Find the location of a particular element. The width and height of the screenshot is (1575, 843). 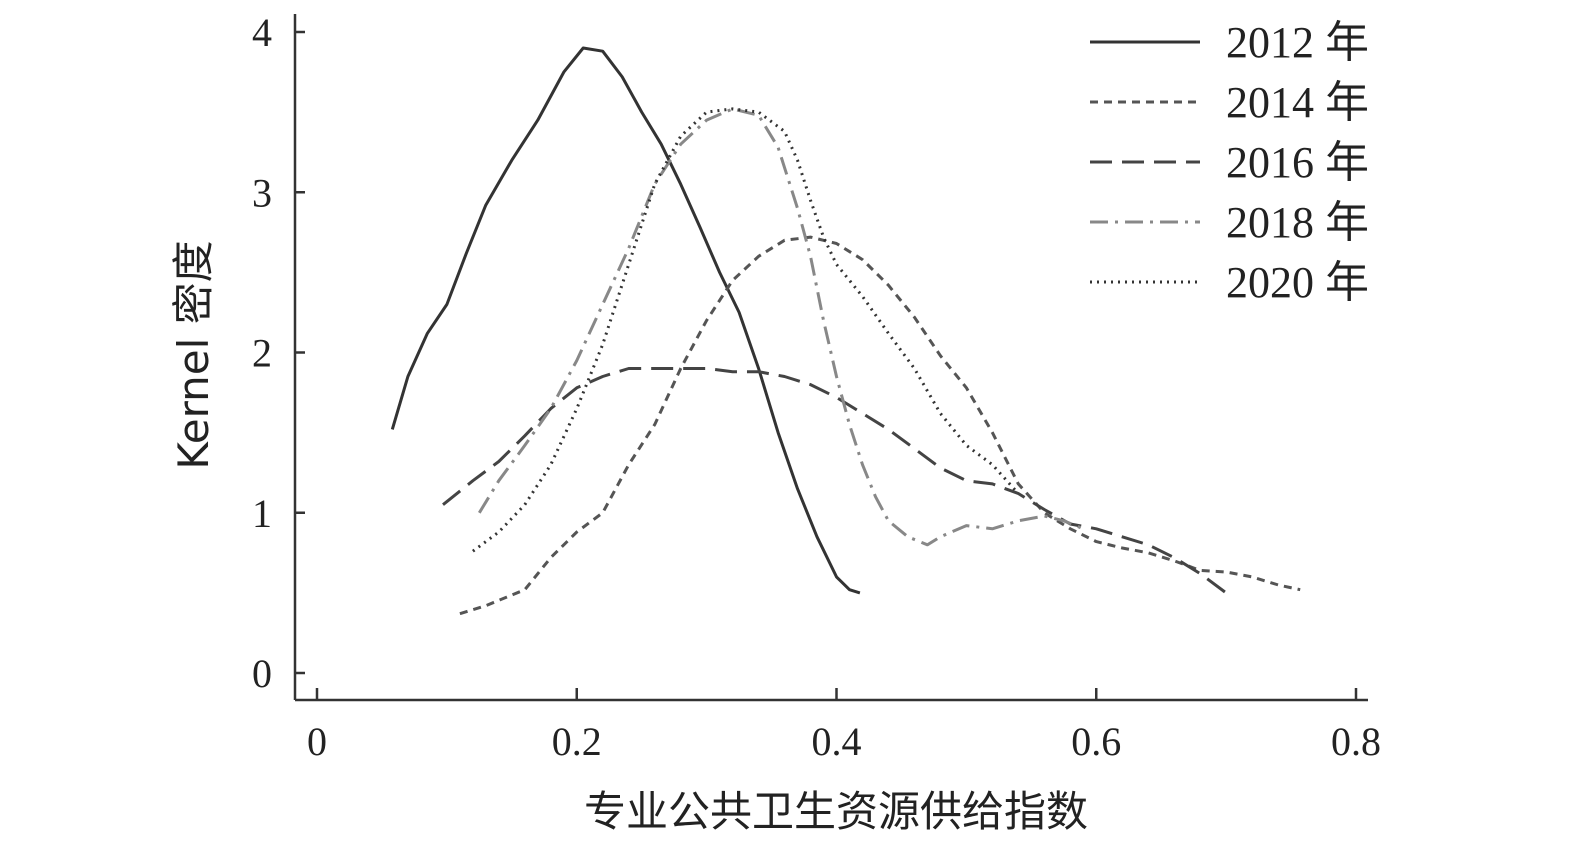

y-tick-label: 3 is located at coordinates (262, 192).